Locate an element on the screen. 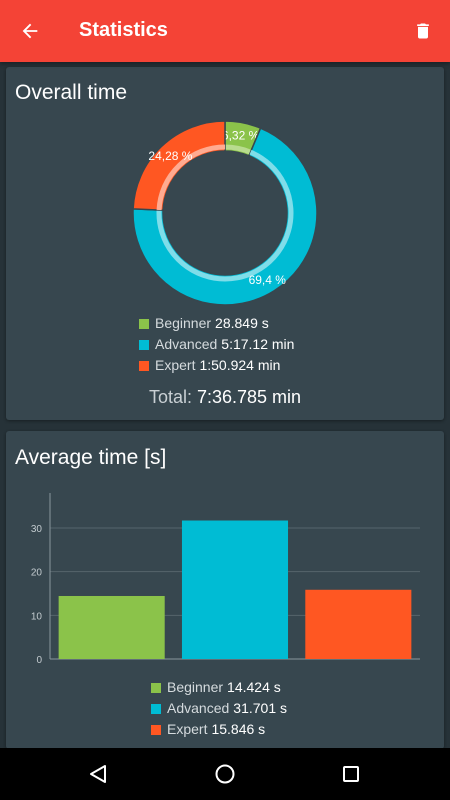 This screenshot has height=800, width=450. legend-value: 14.424 s is located at coordinates (254, 687).